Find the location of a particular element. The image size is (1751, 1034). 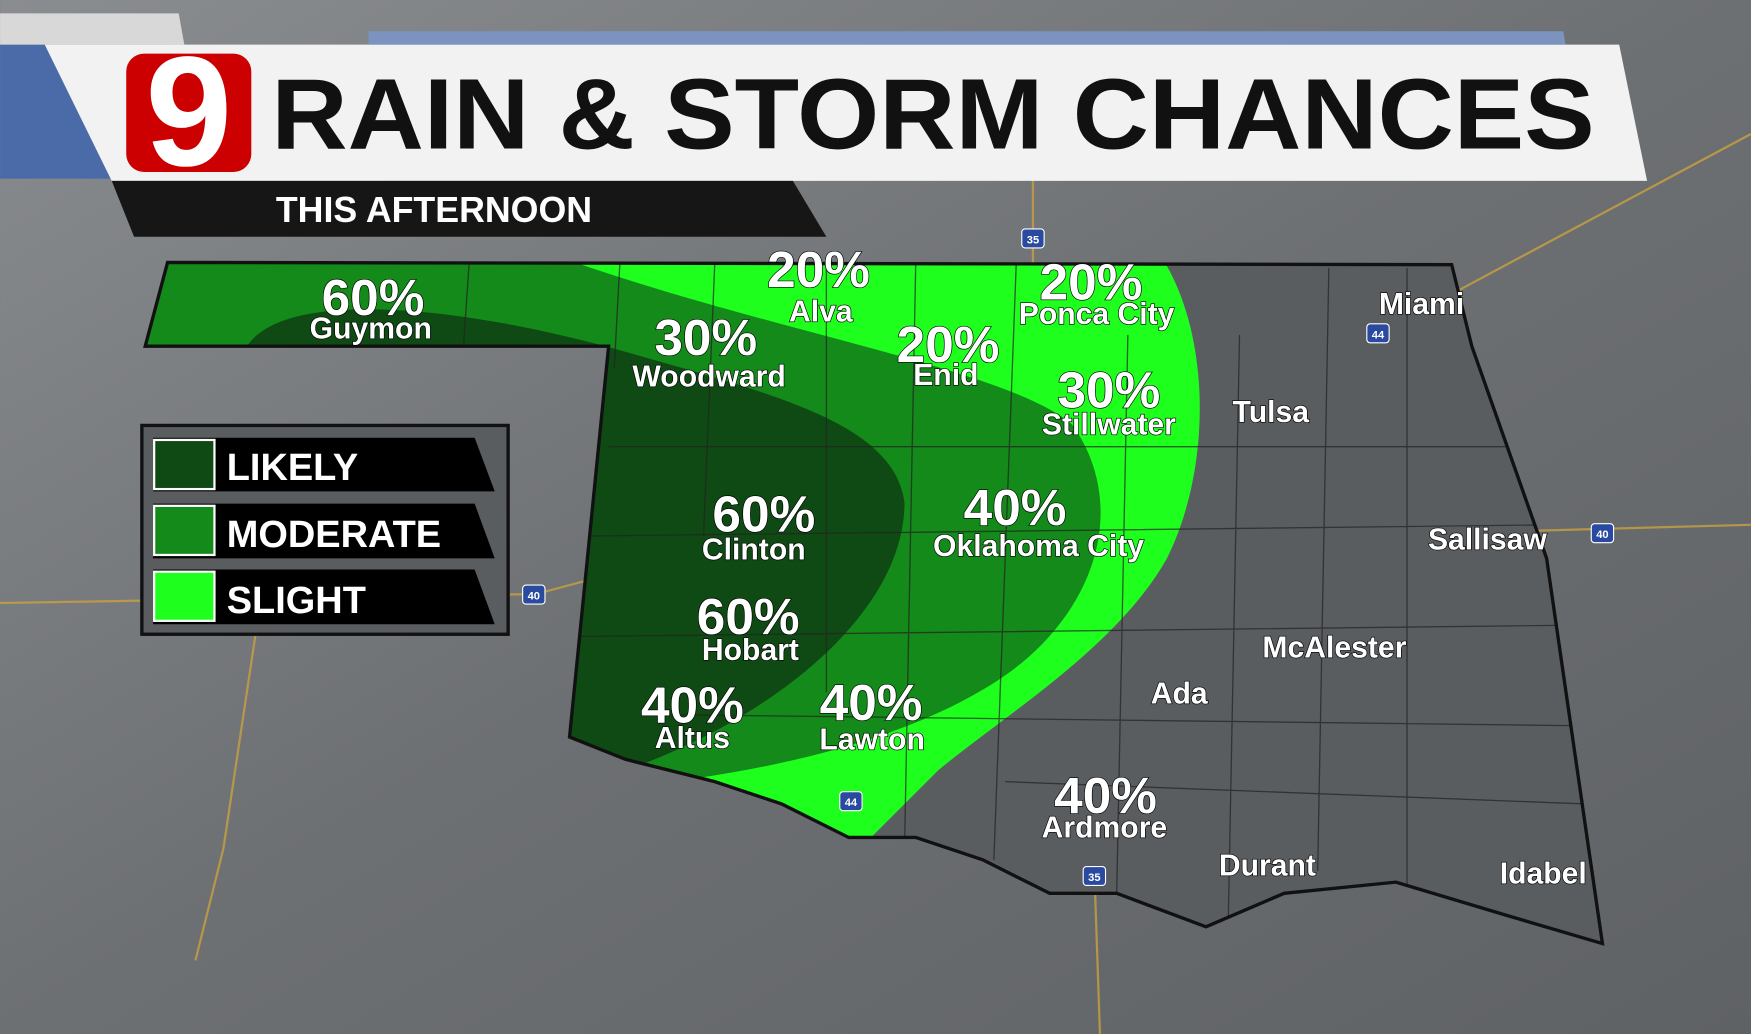

svg-text: Altus is located at coordinates (692, 738).